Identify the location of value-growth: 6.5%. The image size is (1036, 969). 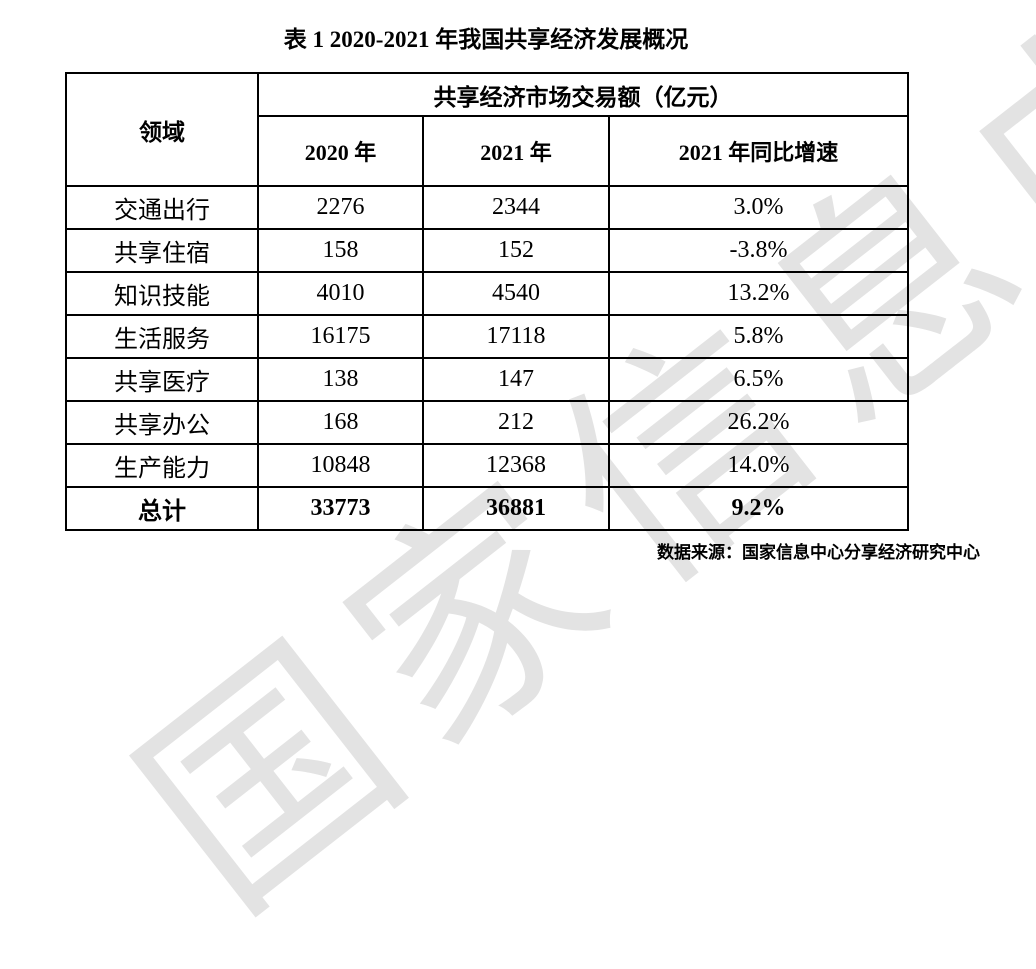
(758, 379).